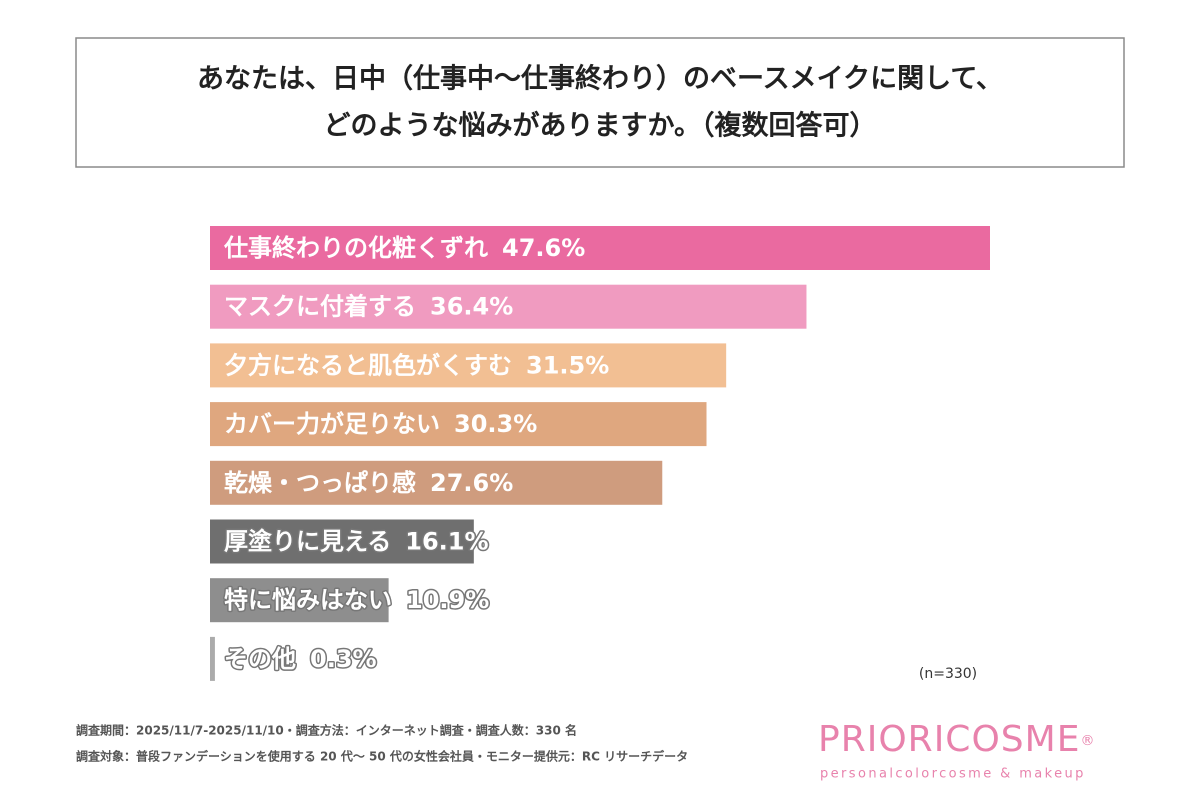 The width and height of the screenshot is (1200, 804). What do you see at coordinates (948, 674) in the screenshot?
I see `annotation: (n=330)` at bounding box center [948, 674].